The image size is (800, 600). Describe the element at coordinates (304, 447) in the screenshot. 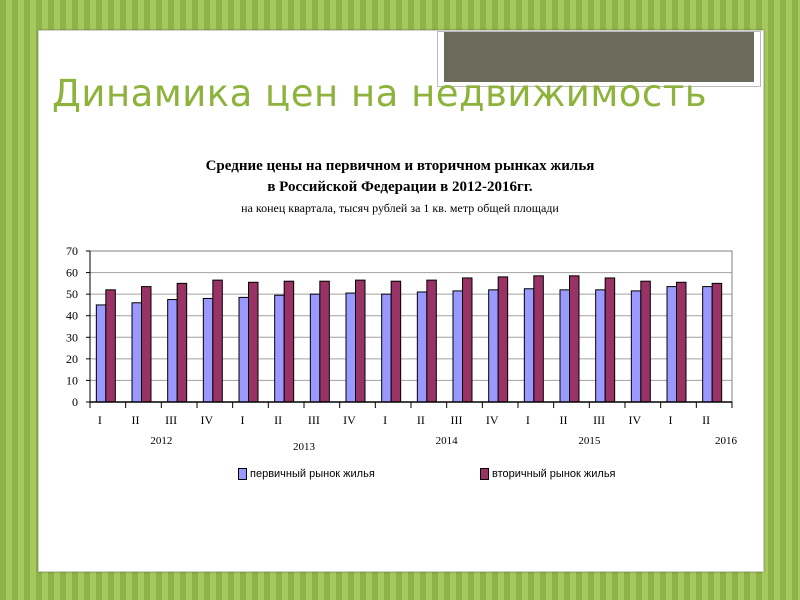

I see `x-year-label: 2013` at that location.